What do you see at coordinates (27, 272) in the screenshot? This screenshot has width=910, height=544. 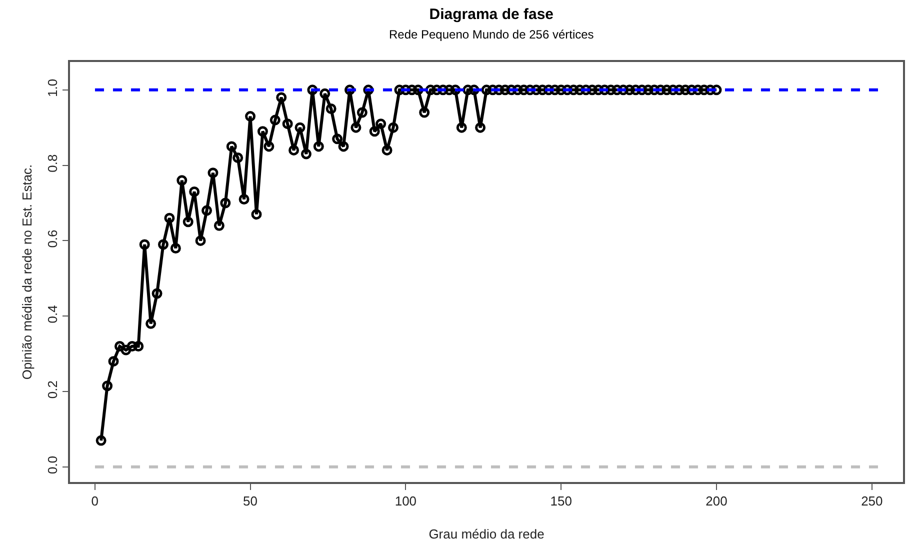 I see `y-axis-title: Opinião média da rede no Est. Estac.` at bounding box center [27, 272].